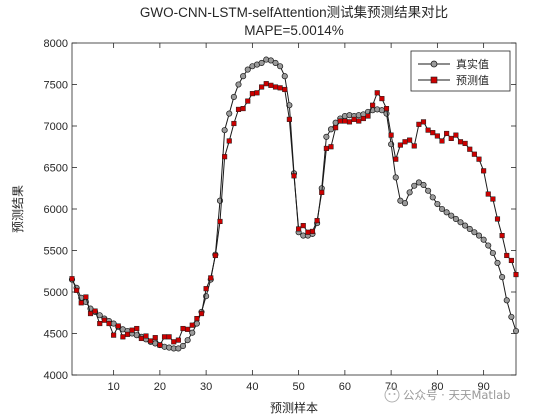  I want to click on x-tick-label: 70, so click(391, 387).